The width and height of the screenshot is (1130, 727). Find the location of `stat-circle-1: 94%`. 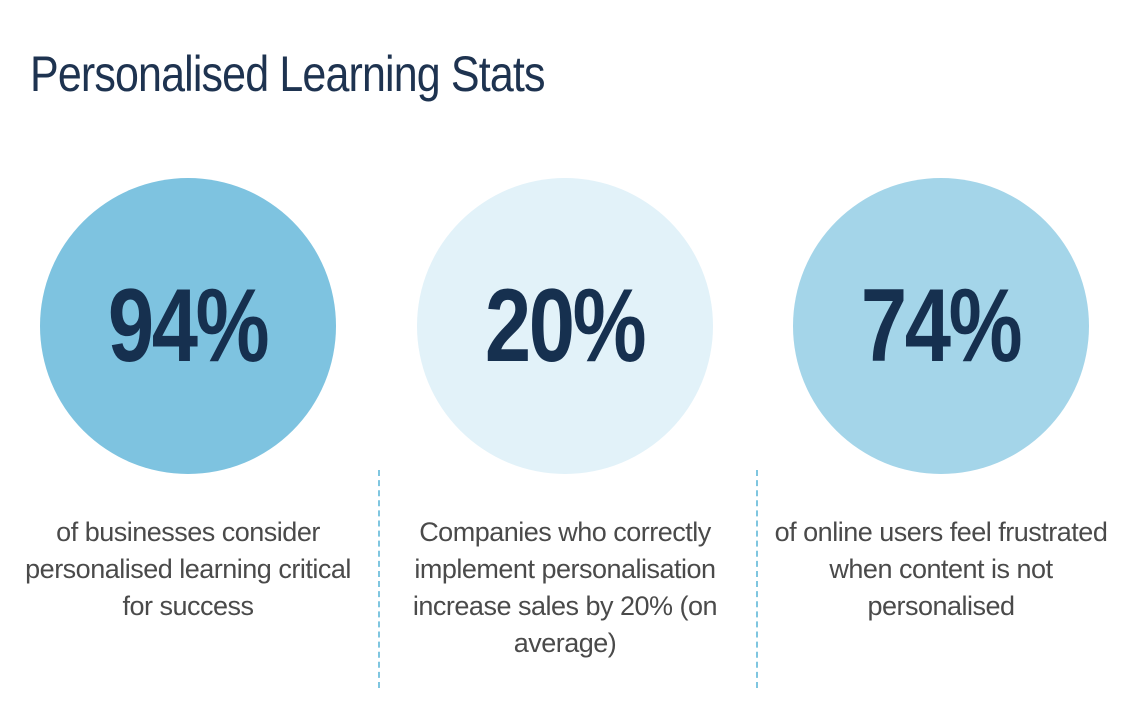

stat-circle-1: 94% is located at coordinates (188, 326).